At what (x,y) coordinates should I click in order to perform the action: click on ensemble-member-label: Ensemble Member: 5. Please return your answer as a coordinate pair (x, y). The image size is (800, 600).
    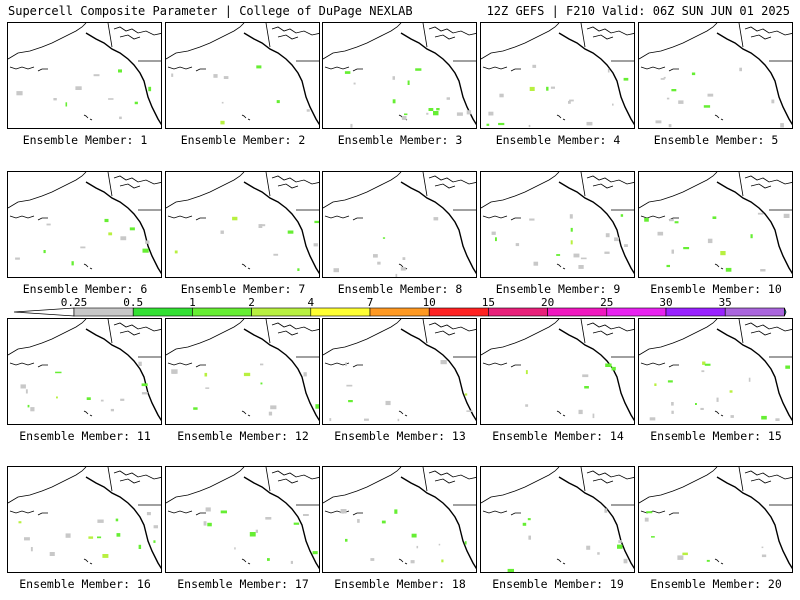
    Looking at the image, I should click on (716, 140).